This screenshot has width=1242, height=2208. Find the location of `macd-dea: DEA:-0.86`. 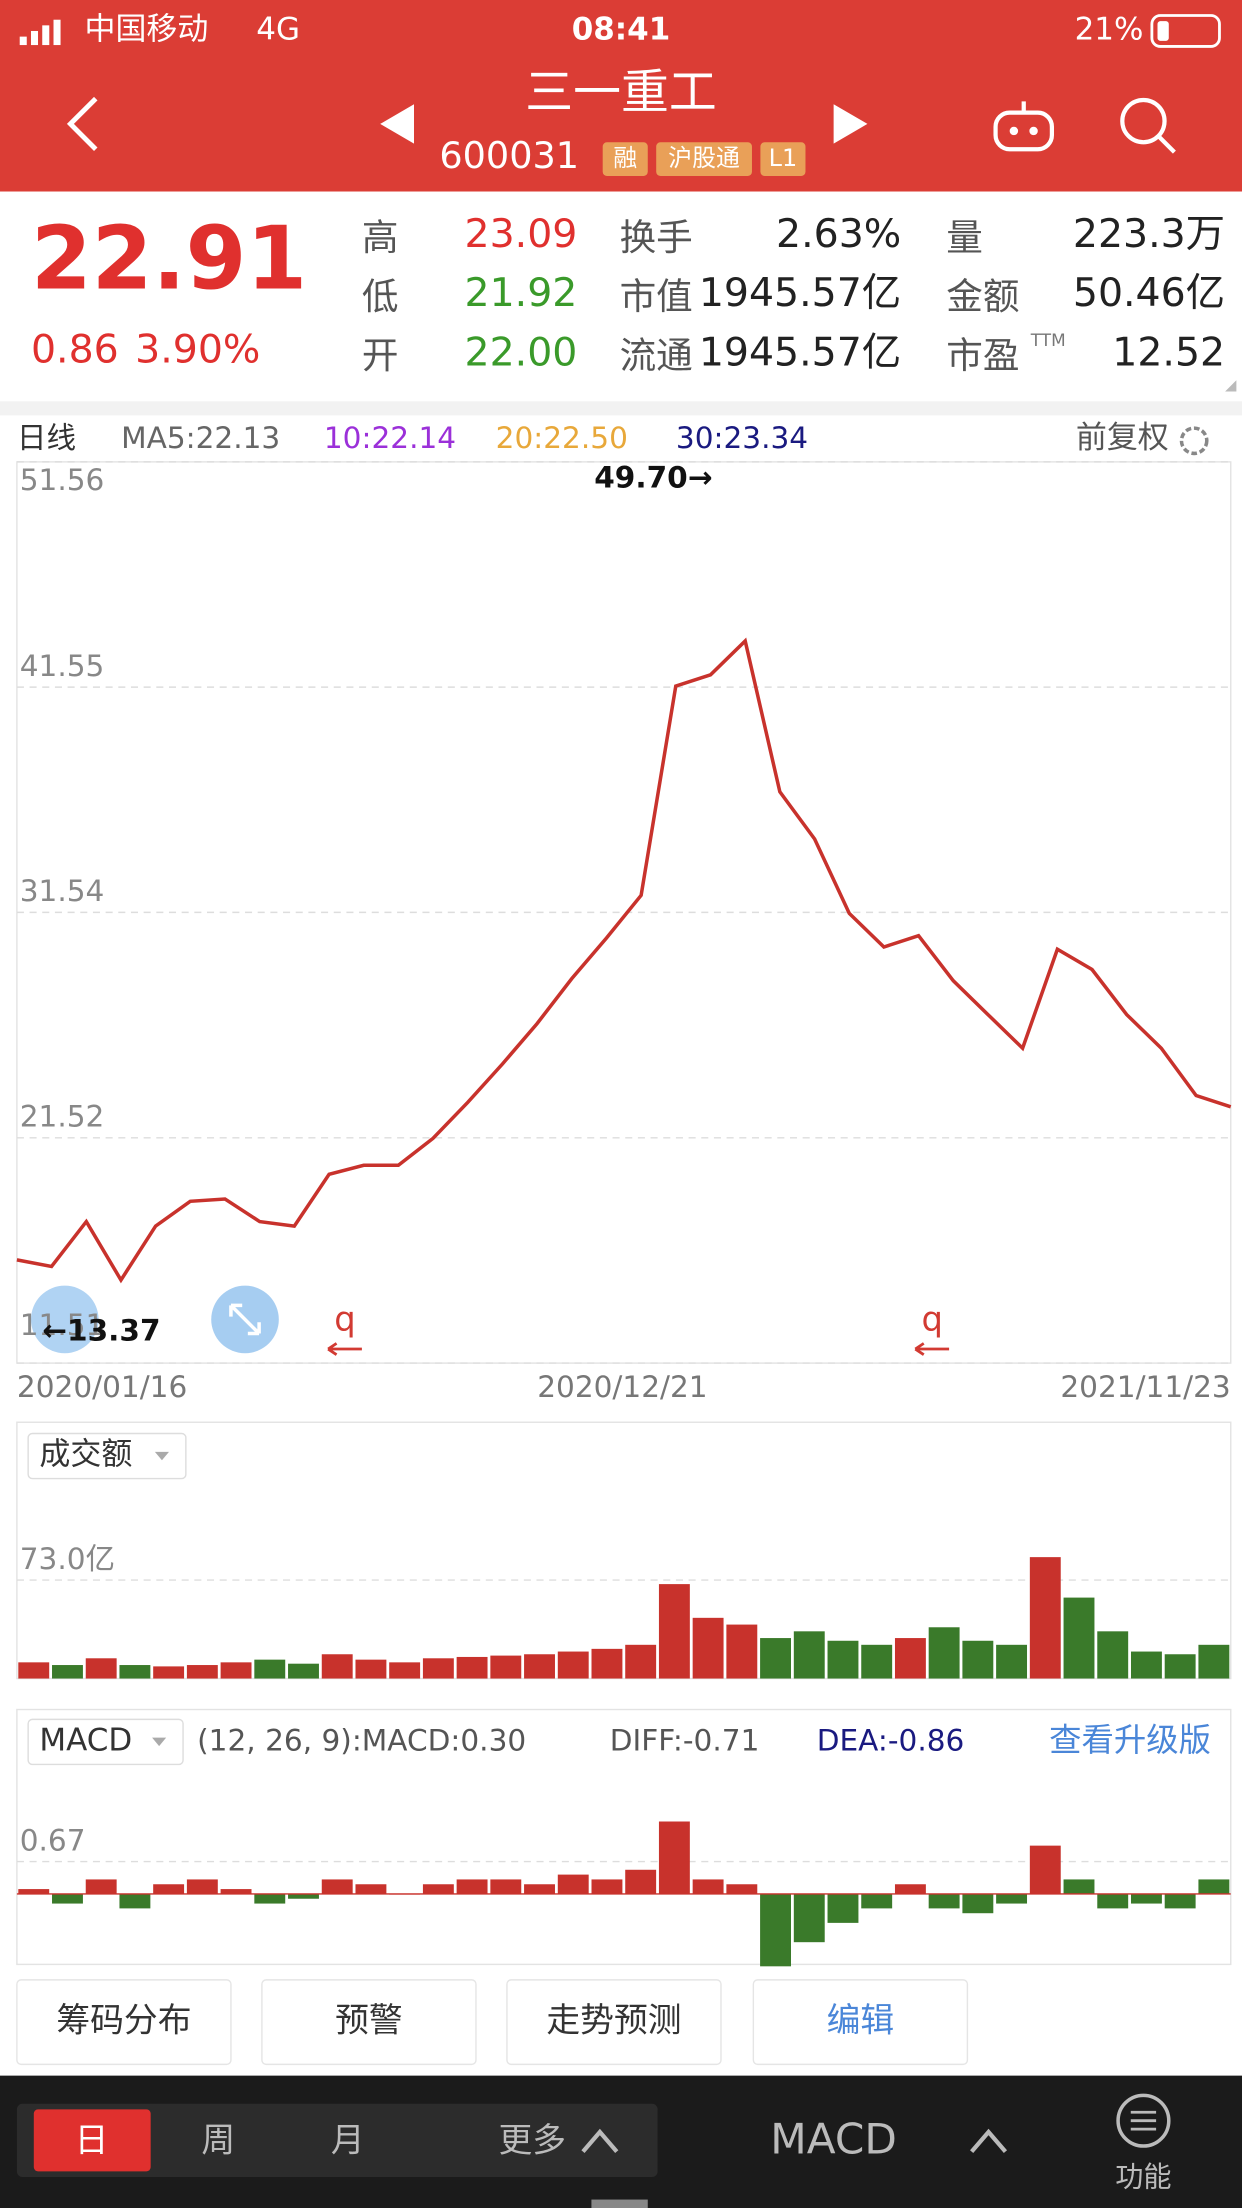

macd-dea: DEA:-0.86 is located at coordinates (891, 1740).